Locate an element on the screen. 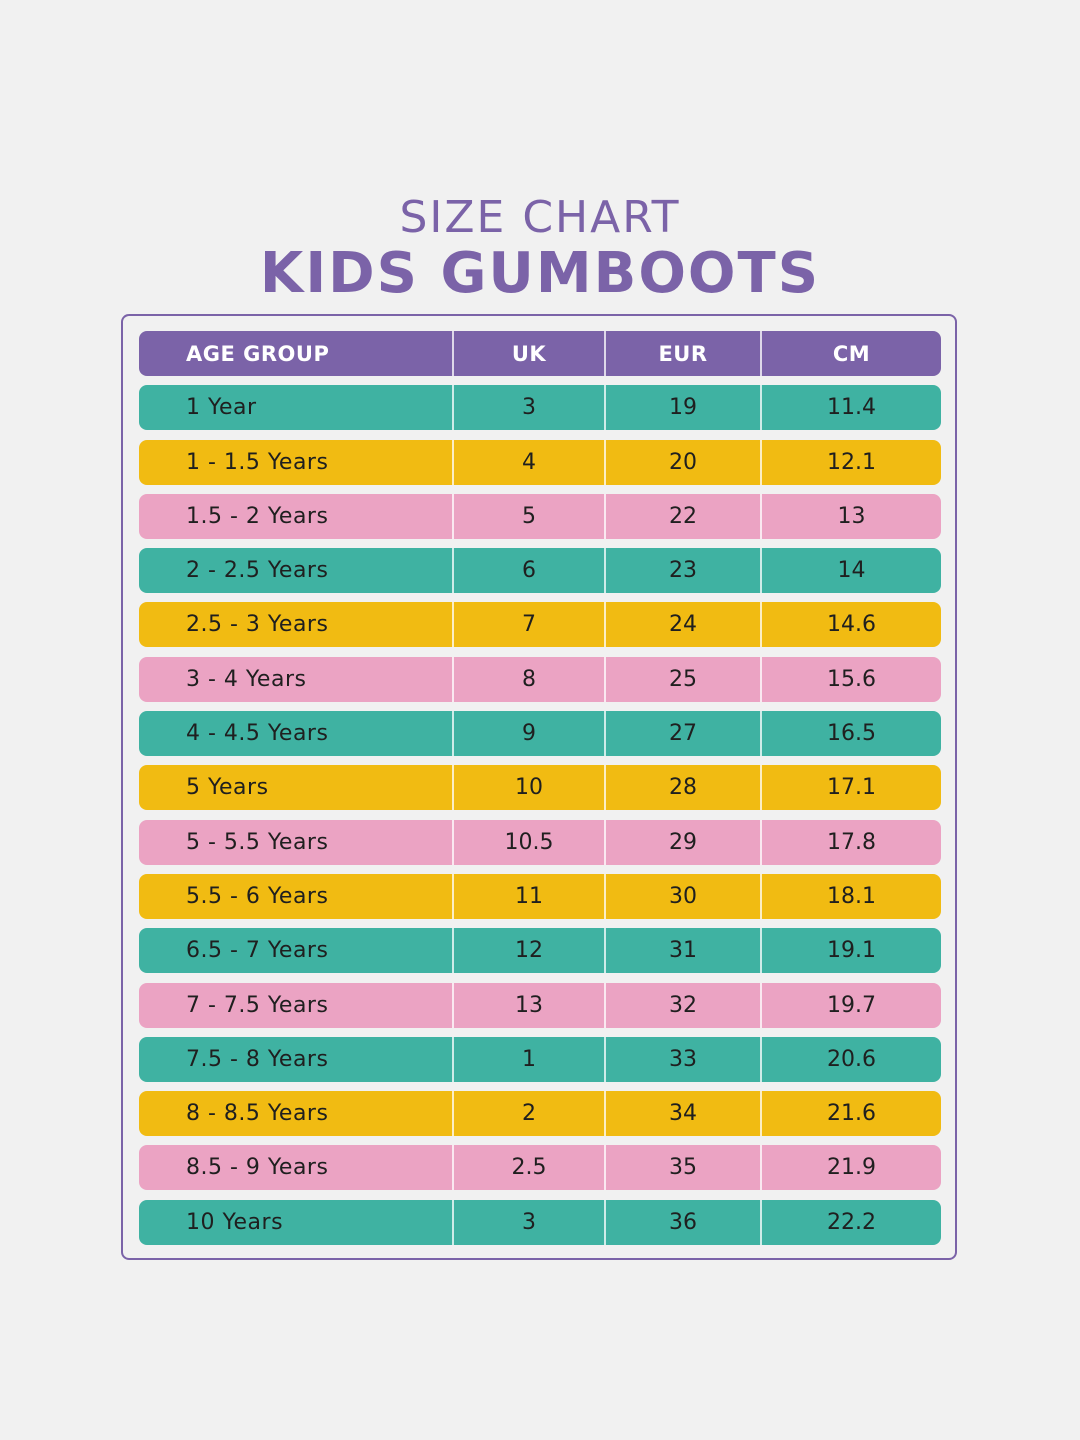  cell-age-group: 5.5 - 6 Years is located at coordinates (257, 896).